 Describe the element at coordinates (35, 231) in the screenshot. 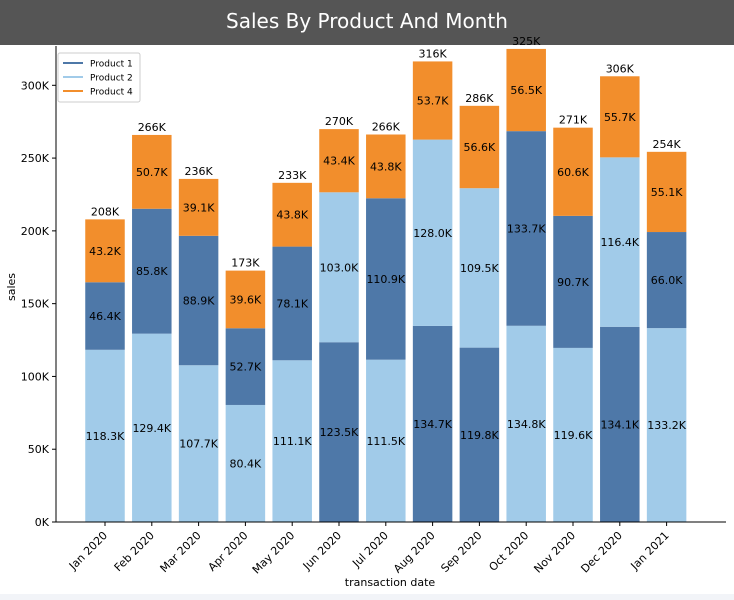

I see `y-tick-label: 200K` at that location.